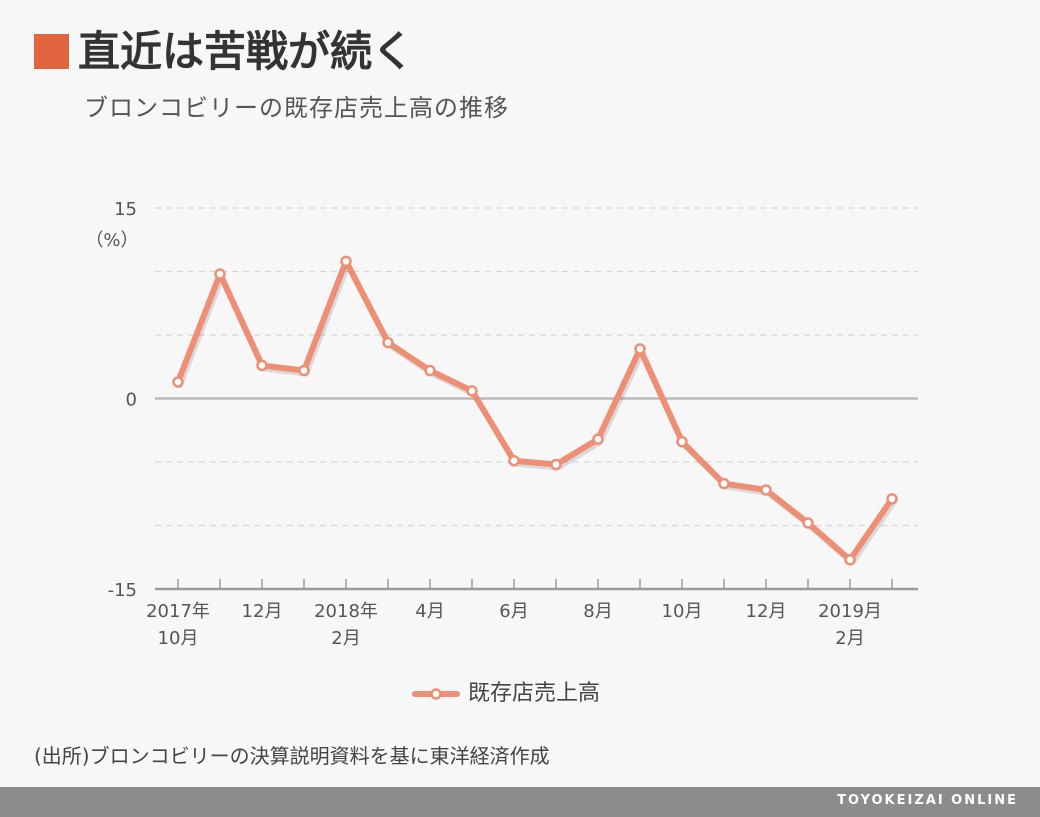 This screenshot has height=817, width=1040. Describe the element at coordinates (111, 240) in the screenshot. I see `y-unit-label: （%）` at that location.